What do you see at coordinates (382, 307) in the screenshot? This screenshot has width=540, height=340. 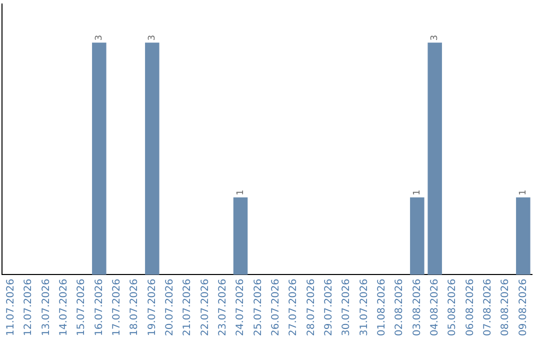 I see `x-tick-label: 01.08.2026` at bounding box center [382, 307].